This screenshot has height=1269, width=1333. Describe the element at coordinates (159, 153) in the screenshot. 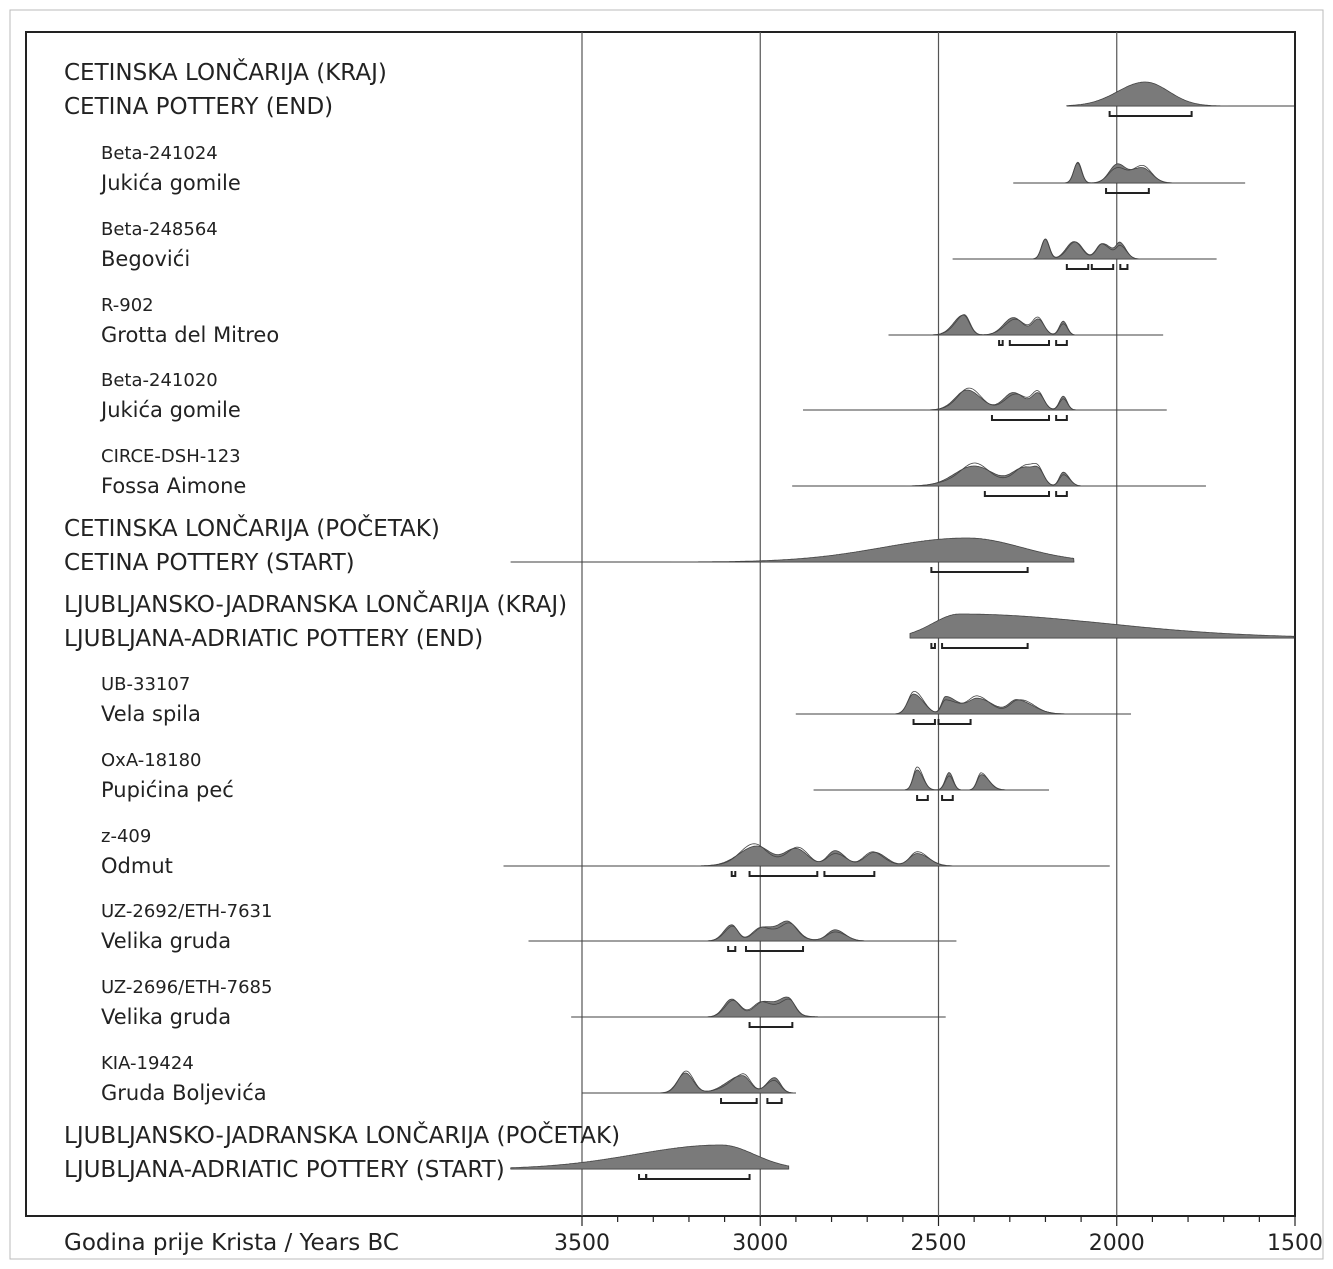

I see `sample-code-label: Beta-241024` at that location.